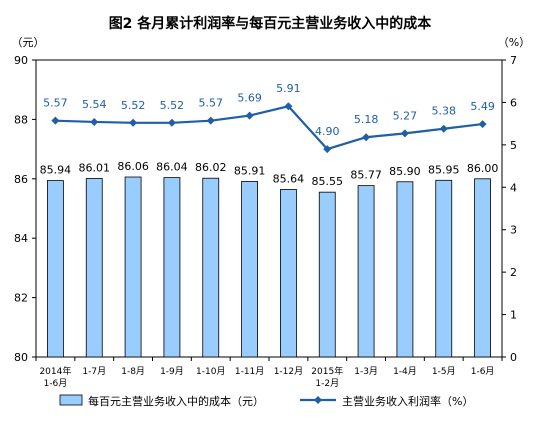 The width and height of the screenshot is (541, 421). Describe the element at coordinates (28, 42) in the screenshot. I see `left-axis-unit: （元）` at that location.